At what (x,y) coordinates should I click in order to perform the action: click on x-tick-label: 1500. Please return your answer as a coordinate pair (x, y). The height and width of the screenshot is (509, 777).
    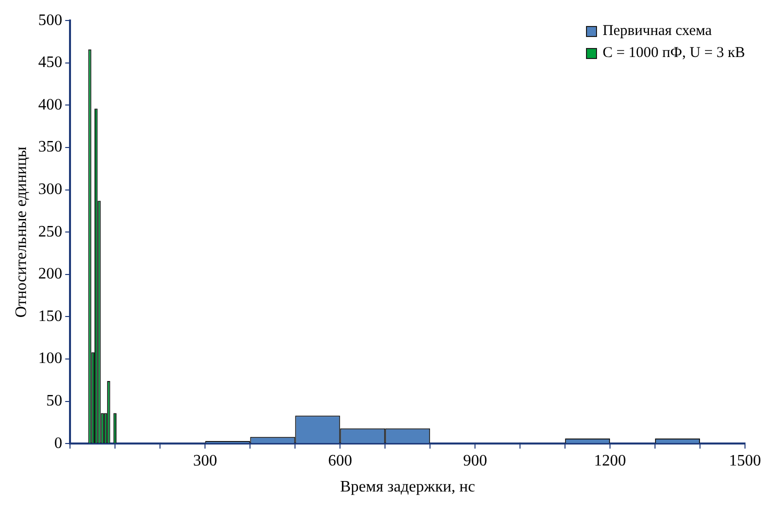
    Looking at the image, I should click on (745, 461).